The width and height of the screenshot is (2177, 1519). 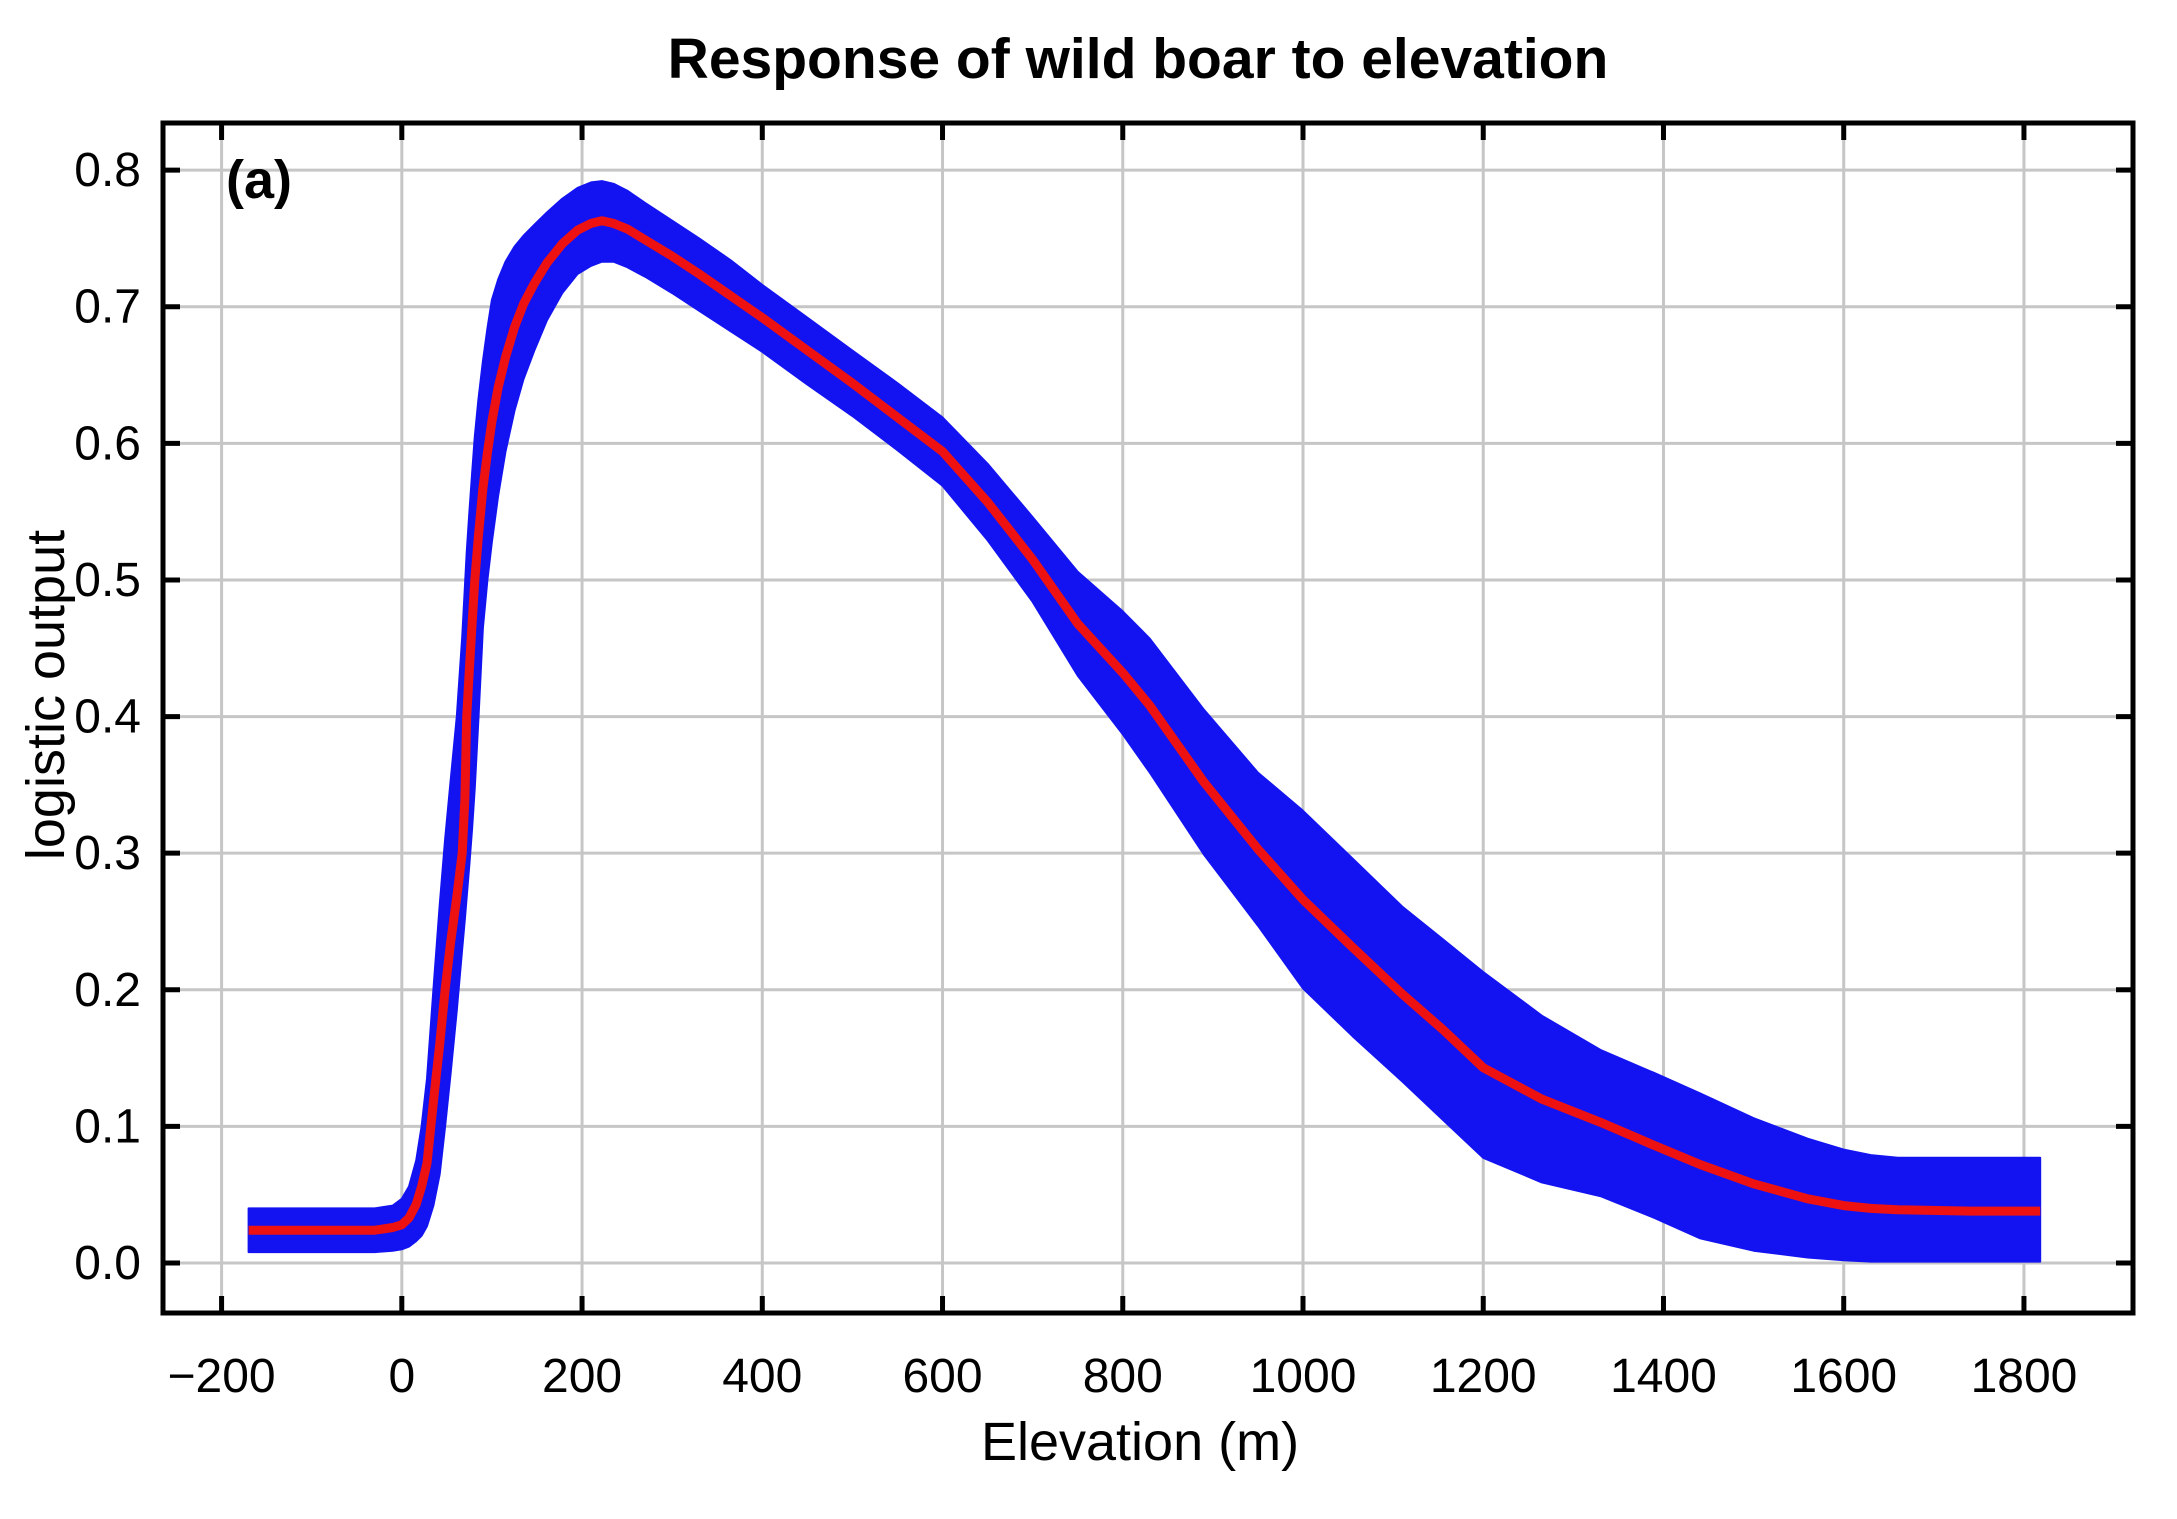 What do you see at coordinates (762, 1376) in the screenshot?
I see `x-tick-label: 400` at bounding box center [762, 1376].